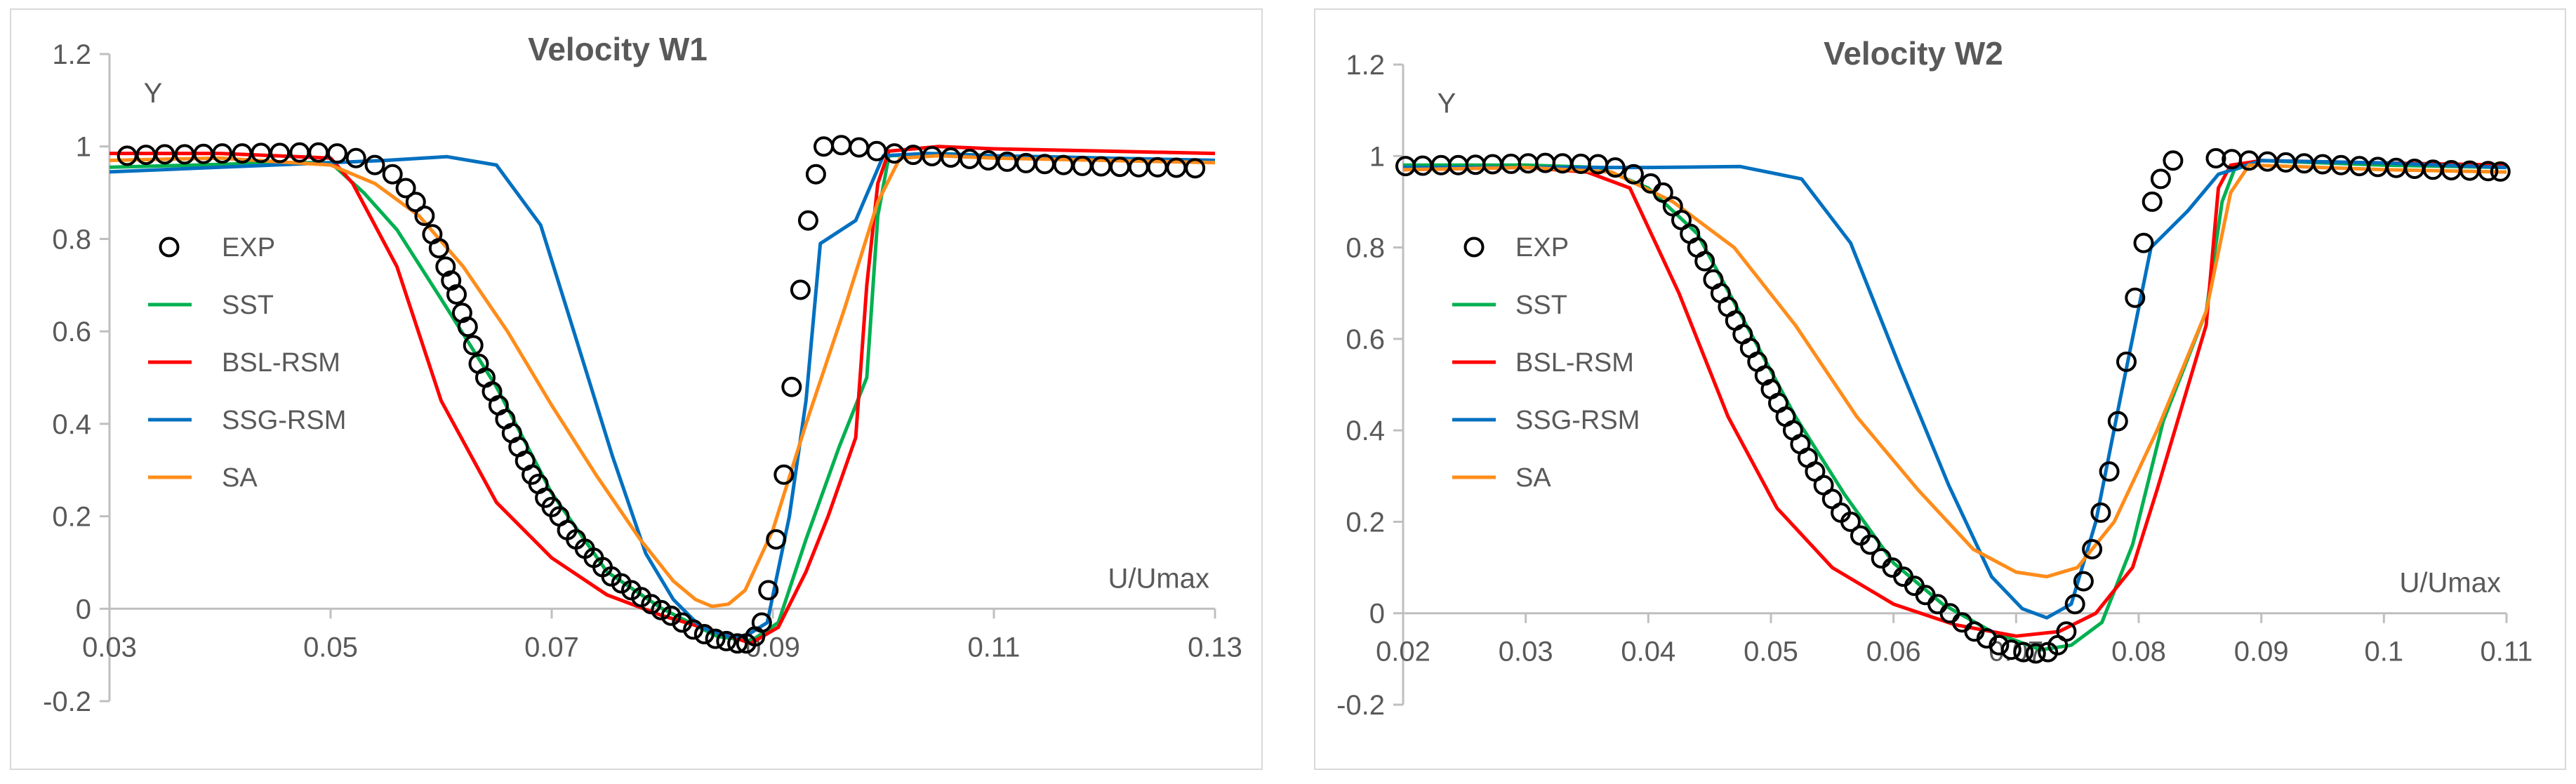  I want to click on legend-label-sst: SST, so click(1541, 305).